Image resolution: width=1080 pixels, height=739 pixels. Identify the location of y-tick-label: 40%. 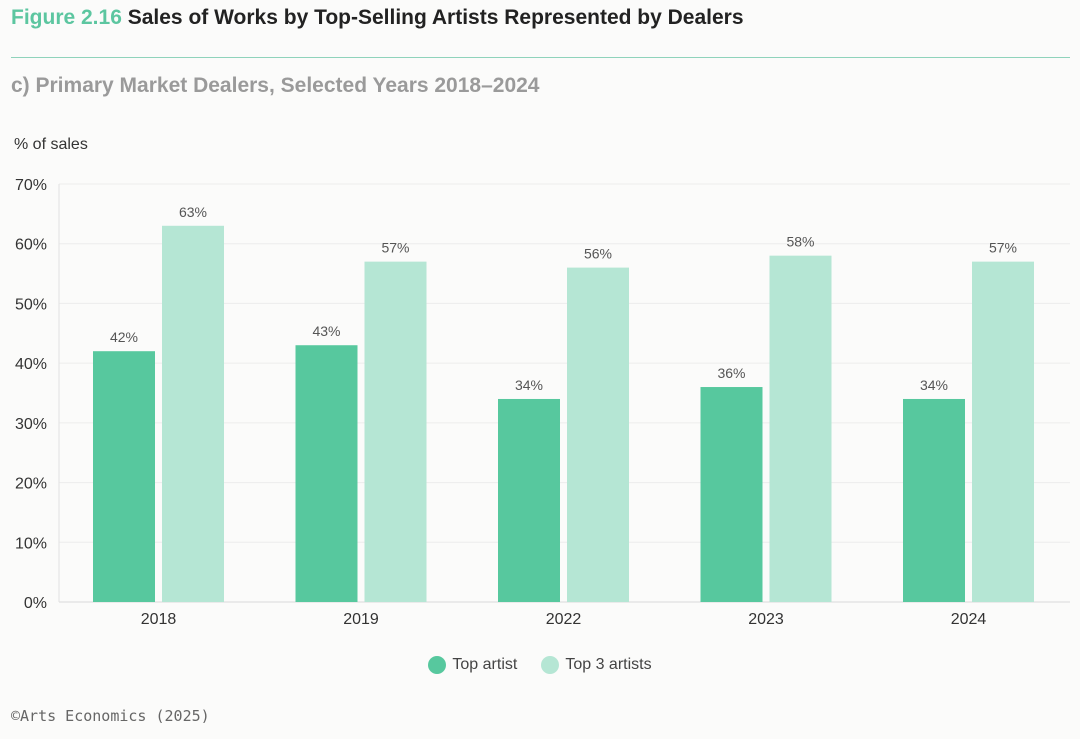
(31, 364).